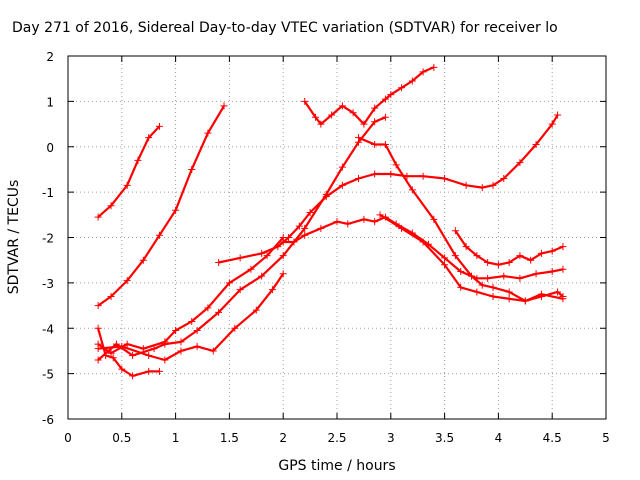 This screenshot has width=640, height=480. I want to click on x-tick-label: 3.5, so click(444, 438).